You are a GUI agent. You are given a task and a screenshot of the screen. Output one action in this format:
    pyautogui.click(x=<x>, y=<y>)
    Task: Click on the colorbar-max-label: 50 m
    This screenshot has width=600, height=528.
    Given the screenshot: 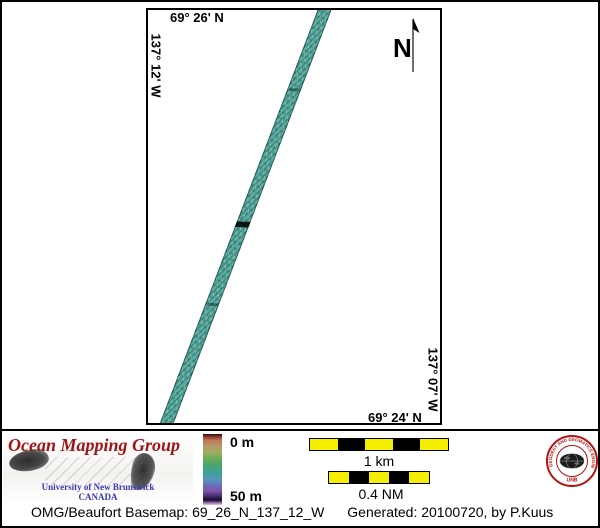 What is the action you would take?
    pyautogui.click(x=246, y=496)
    